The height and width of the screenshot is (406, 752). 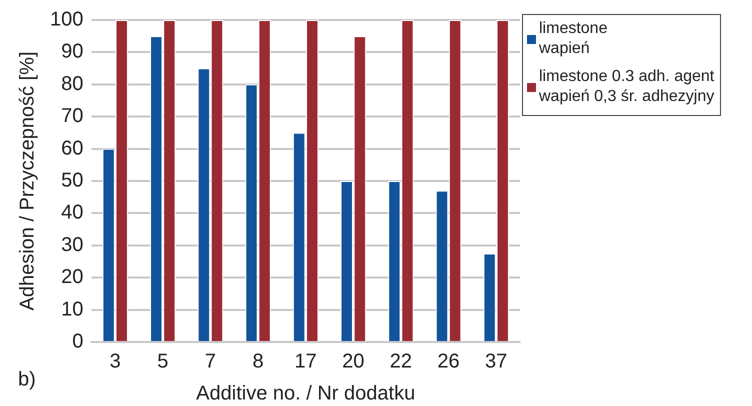 I want to click on y-axis-title: Adhesion / Przyczepność [%], so click(x=27, y=181).